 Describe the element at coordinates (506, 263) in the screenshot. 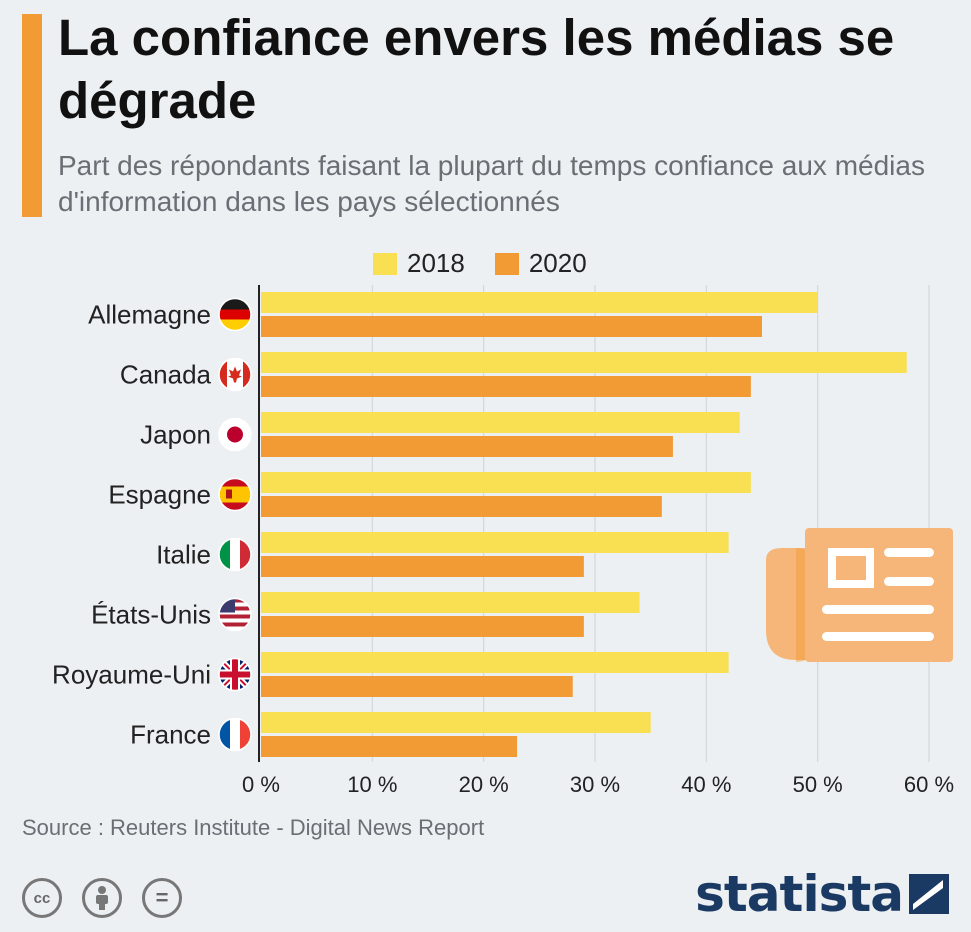

I see `legend-swatch-2020` at that location.